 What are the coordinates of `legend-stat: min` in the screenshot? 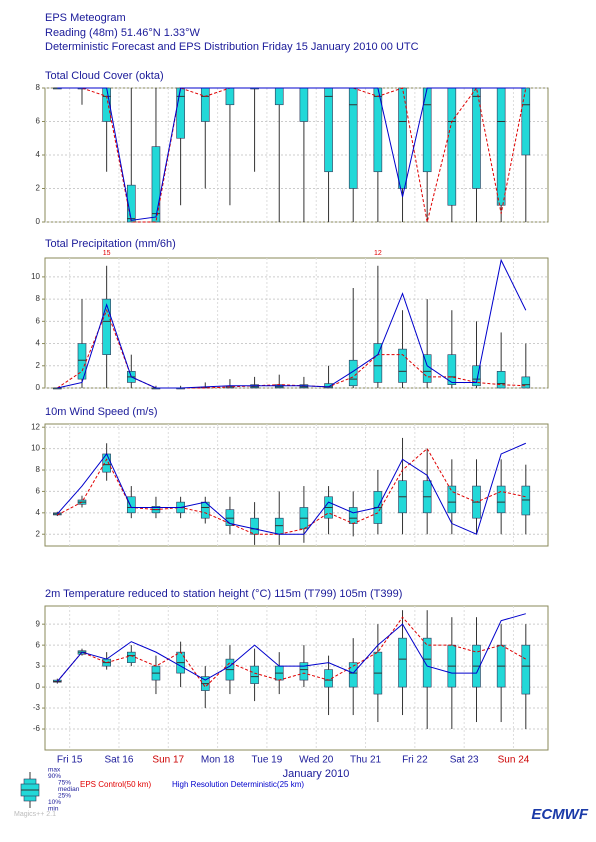 It's located at (53, 809).